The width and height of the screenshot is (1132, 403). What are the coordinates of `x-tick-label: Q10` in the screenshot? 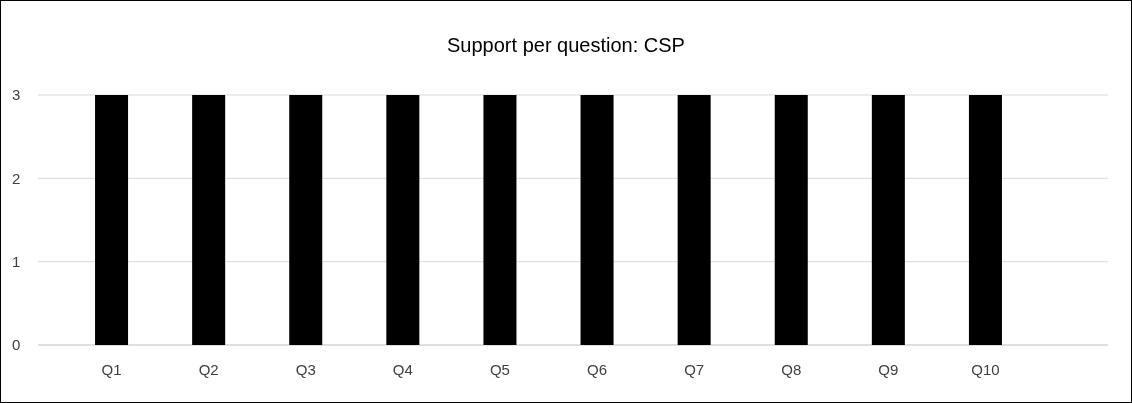 It's located at (985, 369).